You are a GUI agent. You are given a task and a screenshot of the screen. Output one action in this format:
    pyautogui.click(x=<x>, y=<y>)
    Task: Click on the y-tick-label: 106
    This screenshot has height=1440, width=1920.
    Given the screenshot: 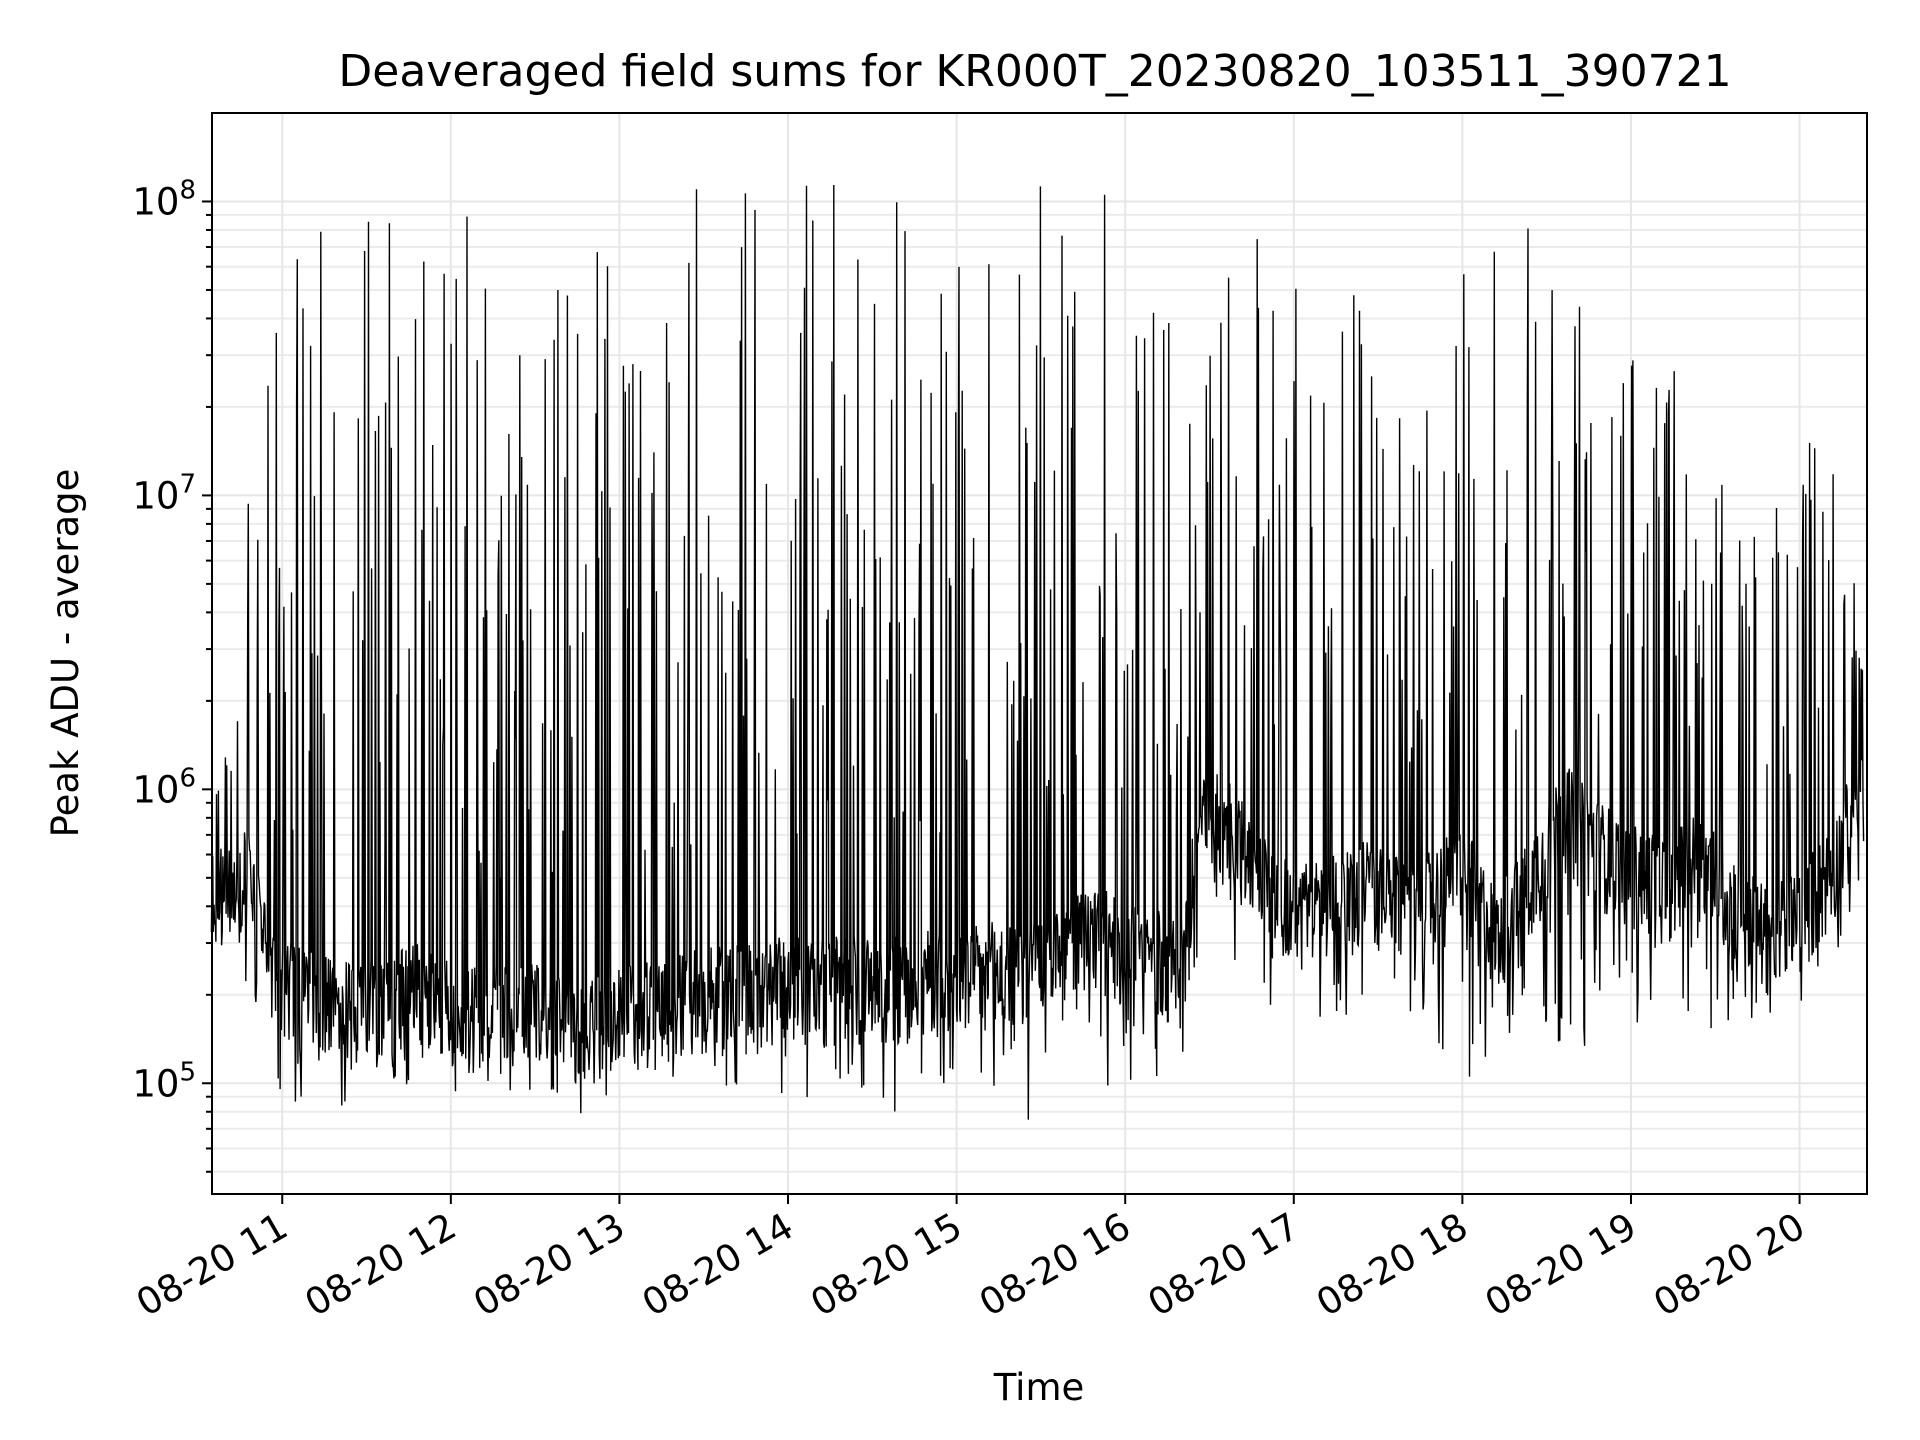 What is the action you would take?
    pyautogui.click(x=164, y=787)
    